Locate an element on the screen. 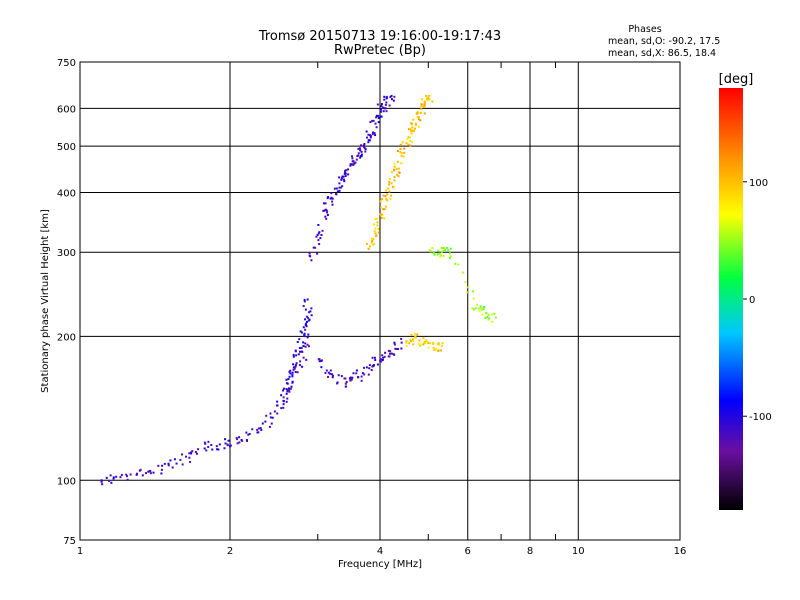 The image size is (800, 600). trace is located at coordinates (352, 178).